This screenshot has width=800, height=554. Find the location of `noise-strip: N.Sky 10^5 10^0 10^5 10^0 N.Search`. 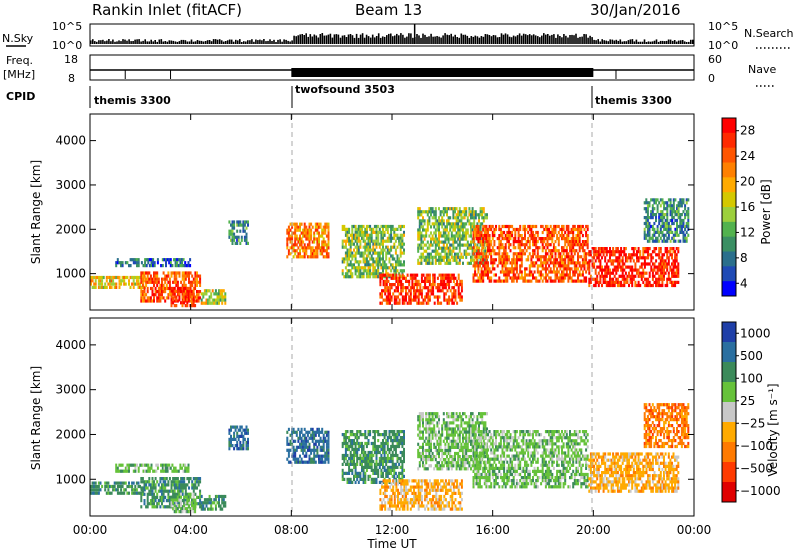

noise-strip: N.Sky 10^5 10^0 10^5 10^0 N.Search is located at coordinates (398, 36).